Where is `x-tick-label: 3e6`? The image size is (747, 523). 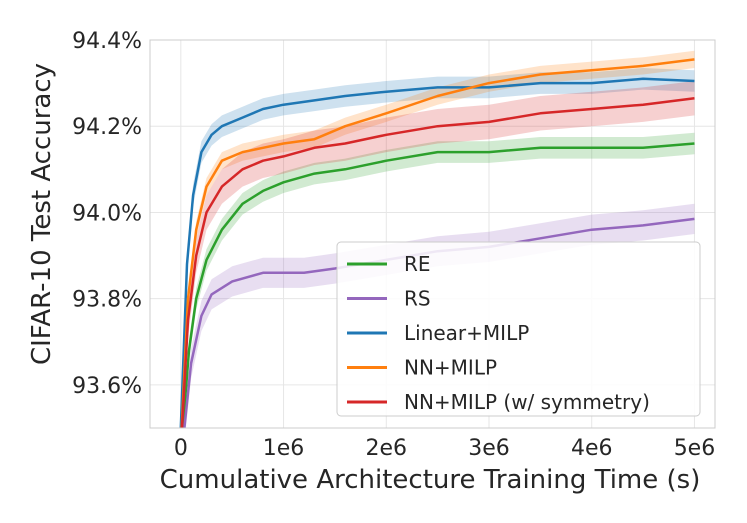 x-tick-label: 3e6 is located at coordinates (489, 448).